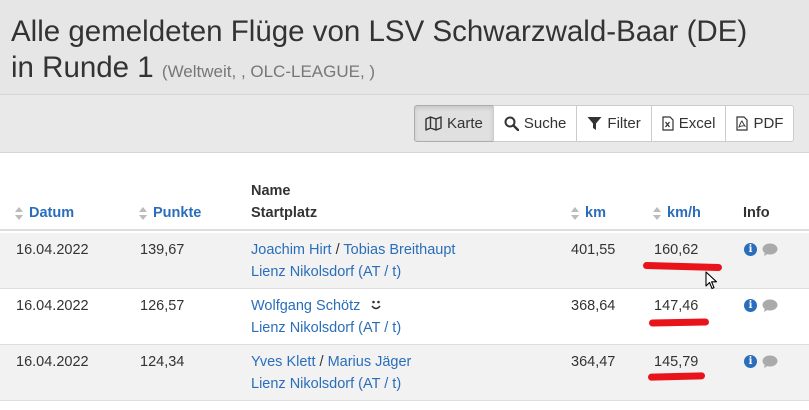 This screenshot has height=410, width=809. Describe the element at coordinates (593, 250) in the screenshot. I see `cell-km: 401,55` at that location.